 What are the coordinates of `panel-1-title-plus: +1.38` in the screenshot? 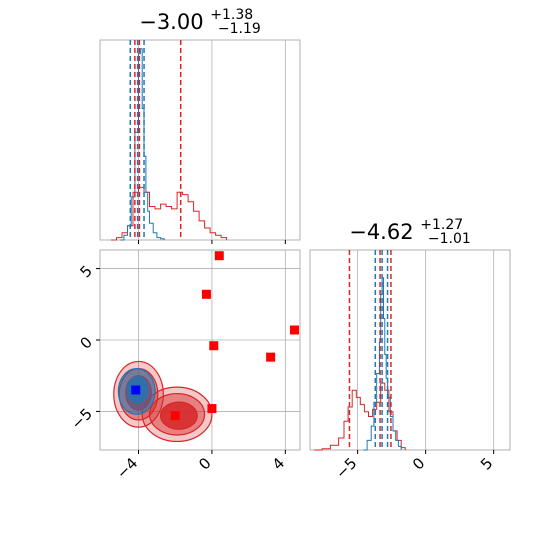 It's located at (231, 15).